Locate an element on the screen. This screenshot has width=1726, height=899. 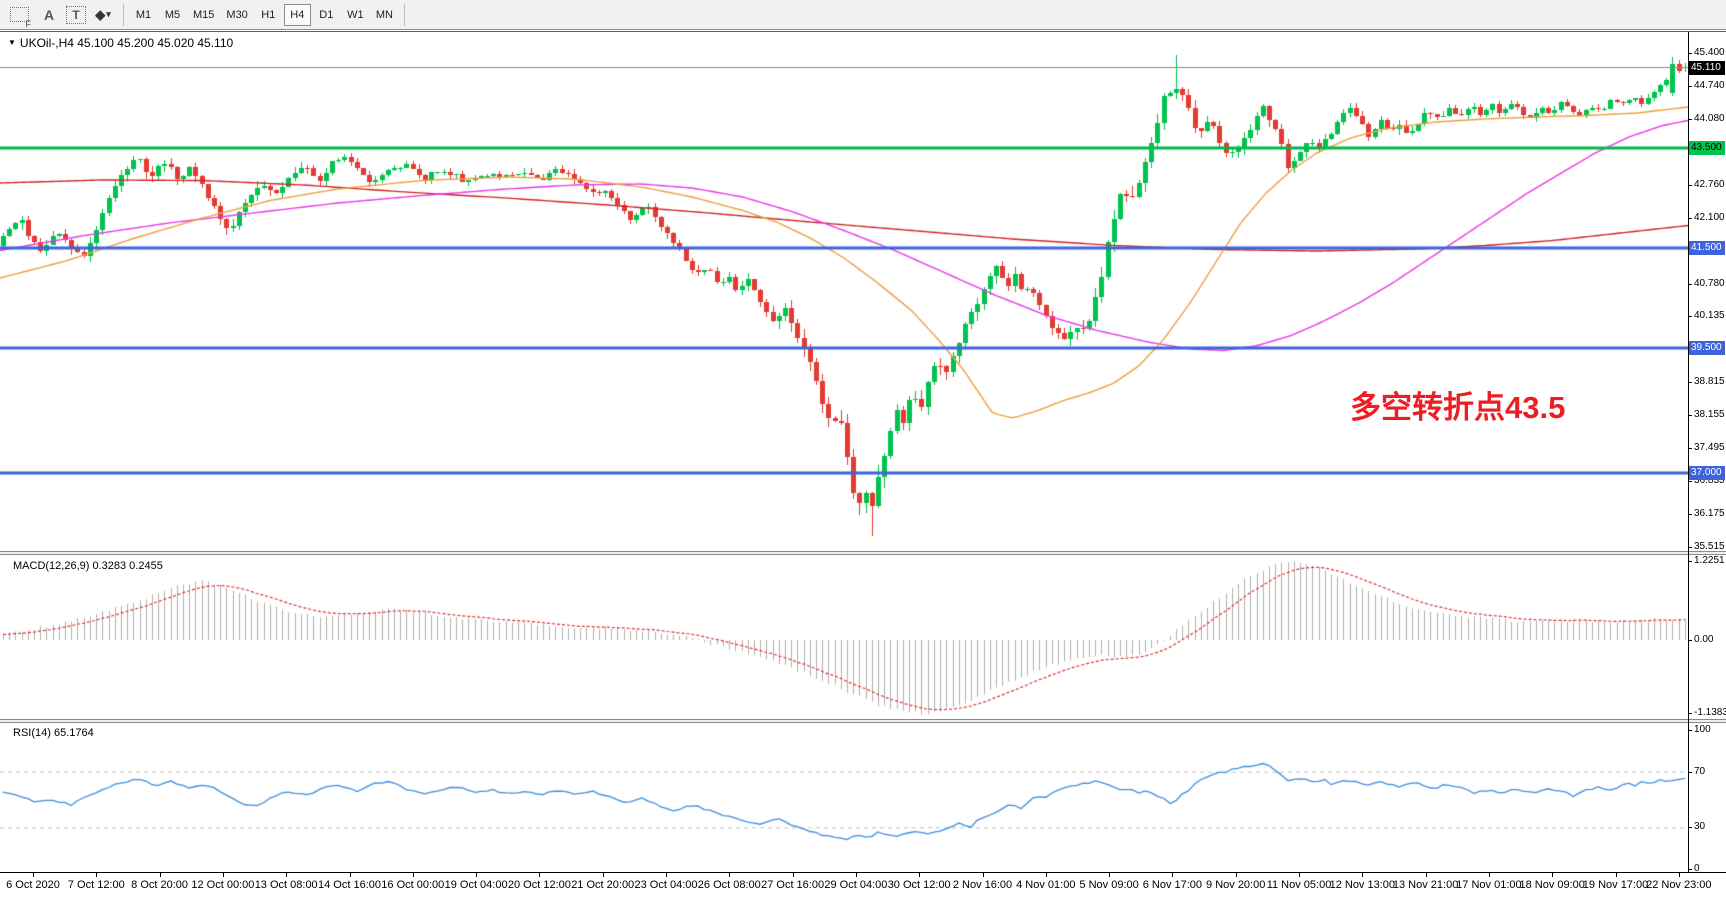
price-tick-label: 36.835 is located at coordinates (1709, 481).